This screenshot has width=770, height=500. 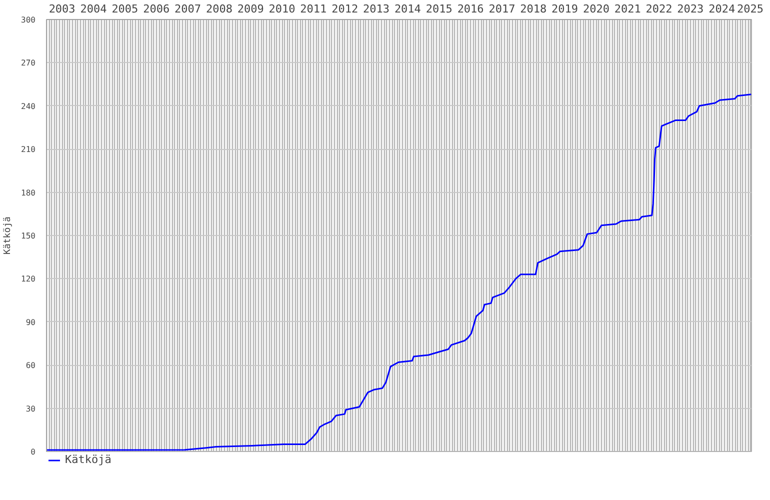 What do you see at coordinates (502, 9) in the screenshot?
I see `x-tick-label: 2017` at bounding box center [502, 9].